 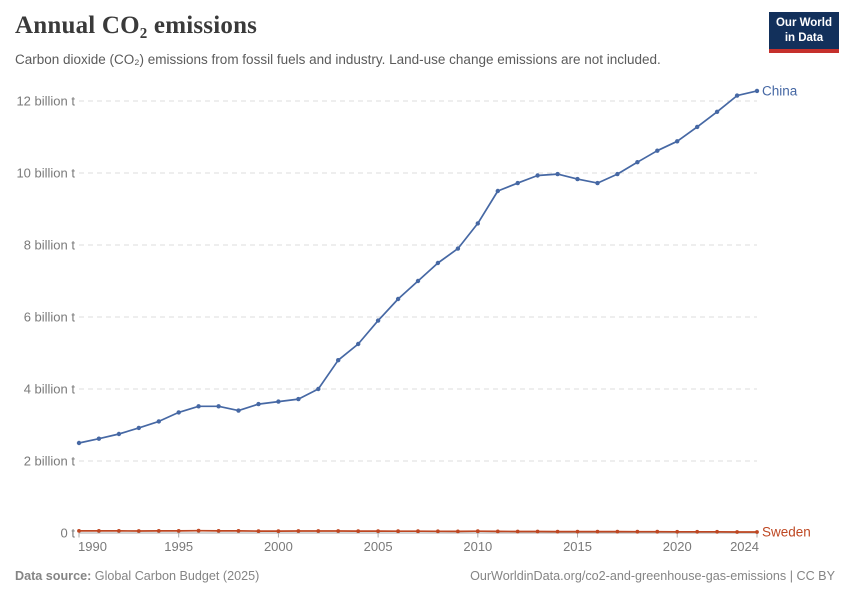 What do you see at coordinates (99, 531) in the screenshot?
I see `data-point-sweden-1991` at bounding box center [99, 531].